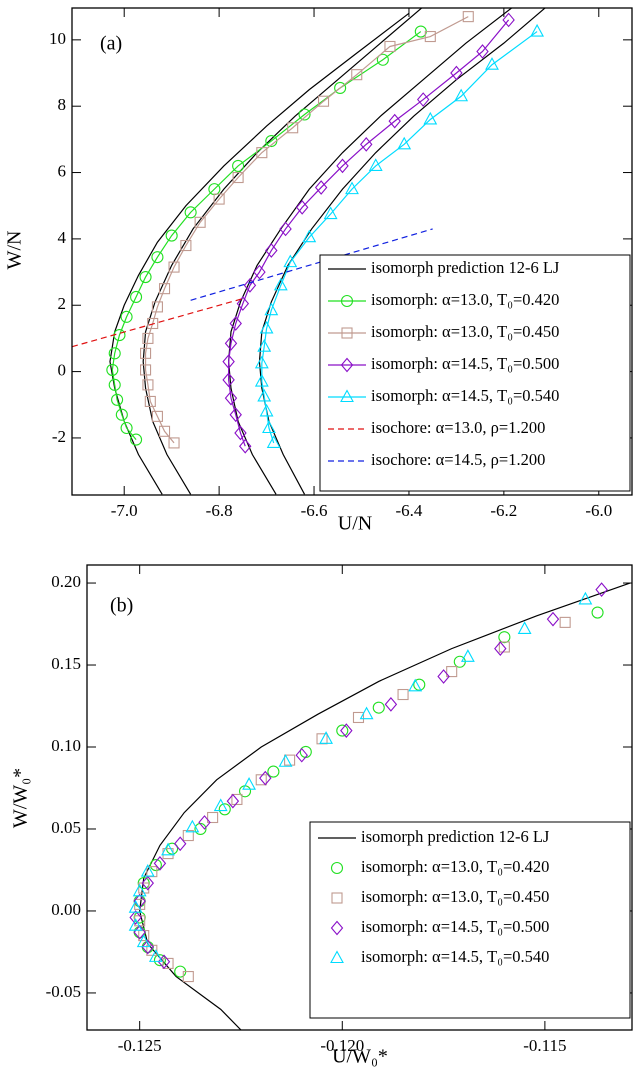  Describe the element at coordinates (66, 909) in the screenshot. I see `y-tick-label: 0.00` at that location.